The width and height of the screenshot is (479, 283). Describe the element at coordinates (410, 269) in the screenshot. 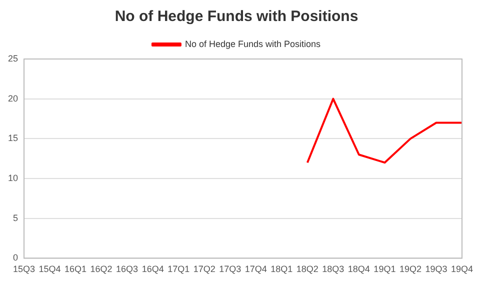

I see `x-tick-label: 19Q2` at that location.